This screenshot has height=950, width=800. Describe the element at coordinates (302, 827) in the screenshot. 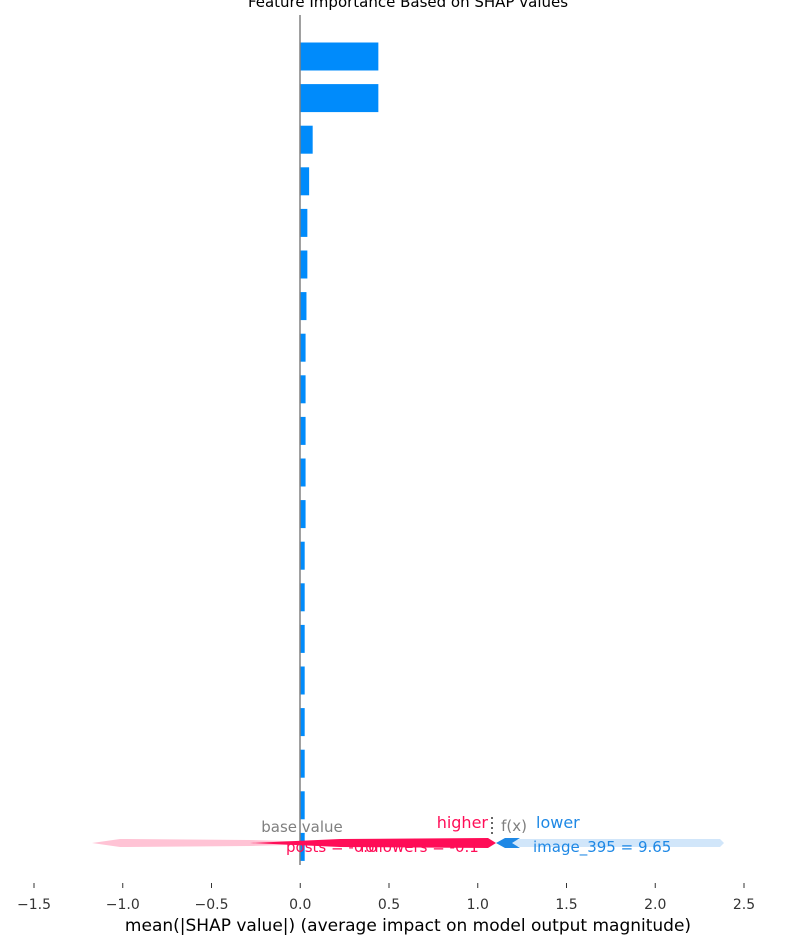

I see `base-value-label: base value` at that location.